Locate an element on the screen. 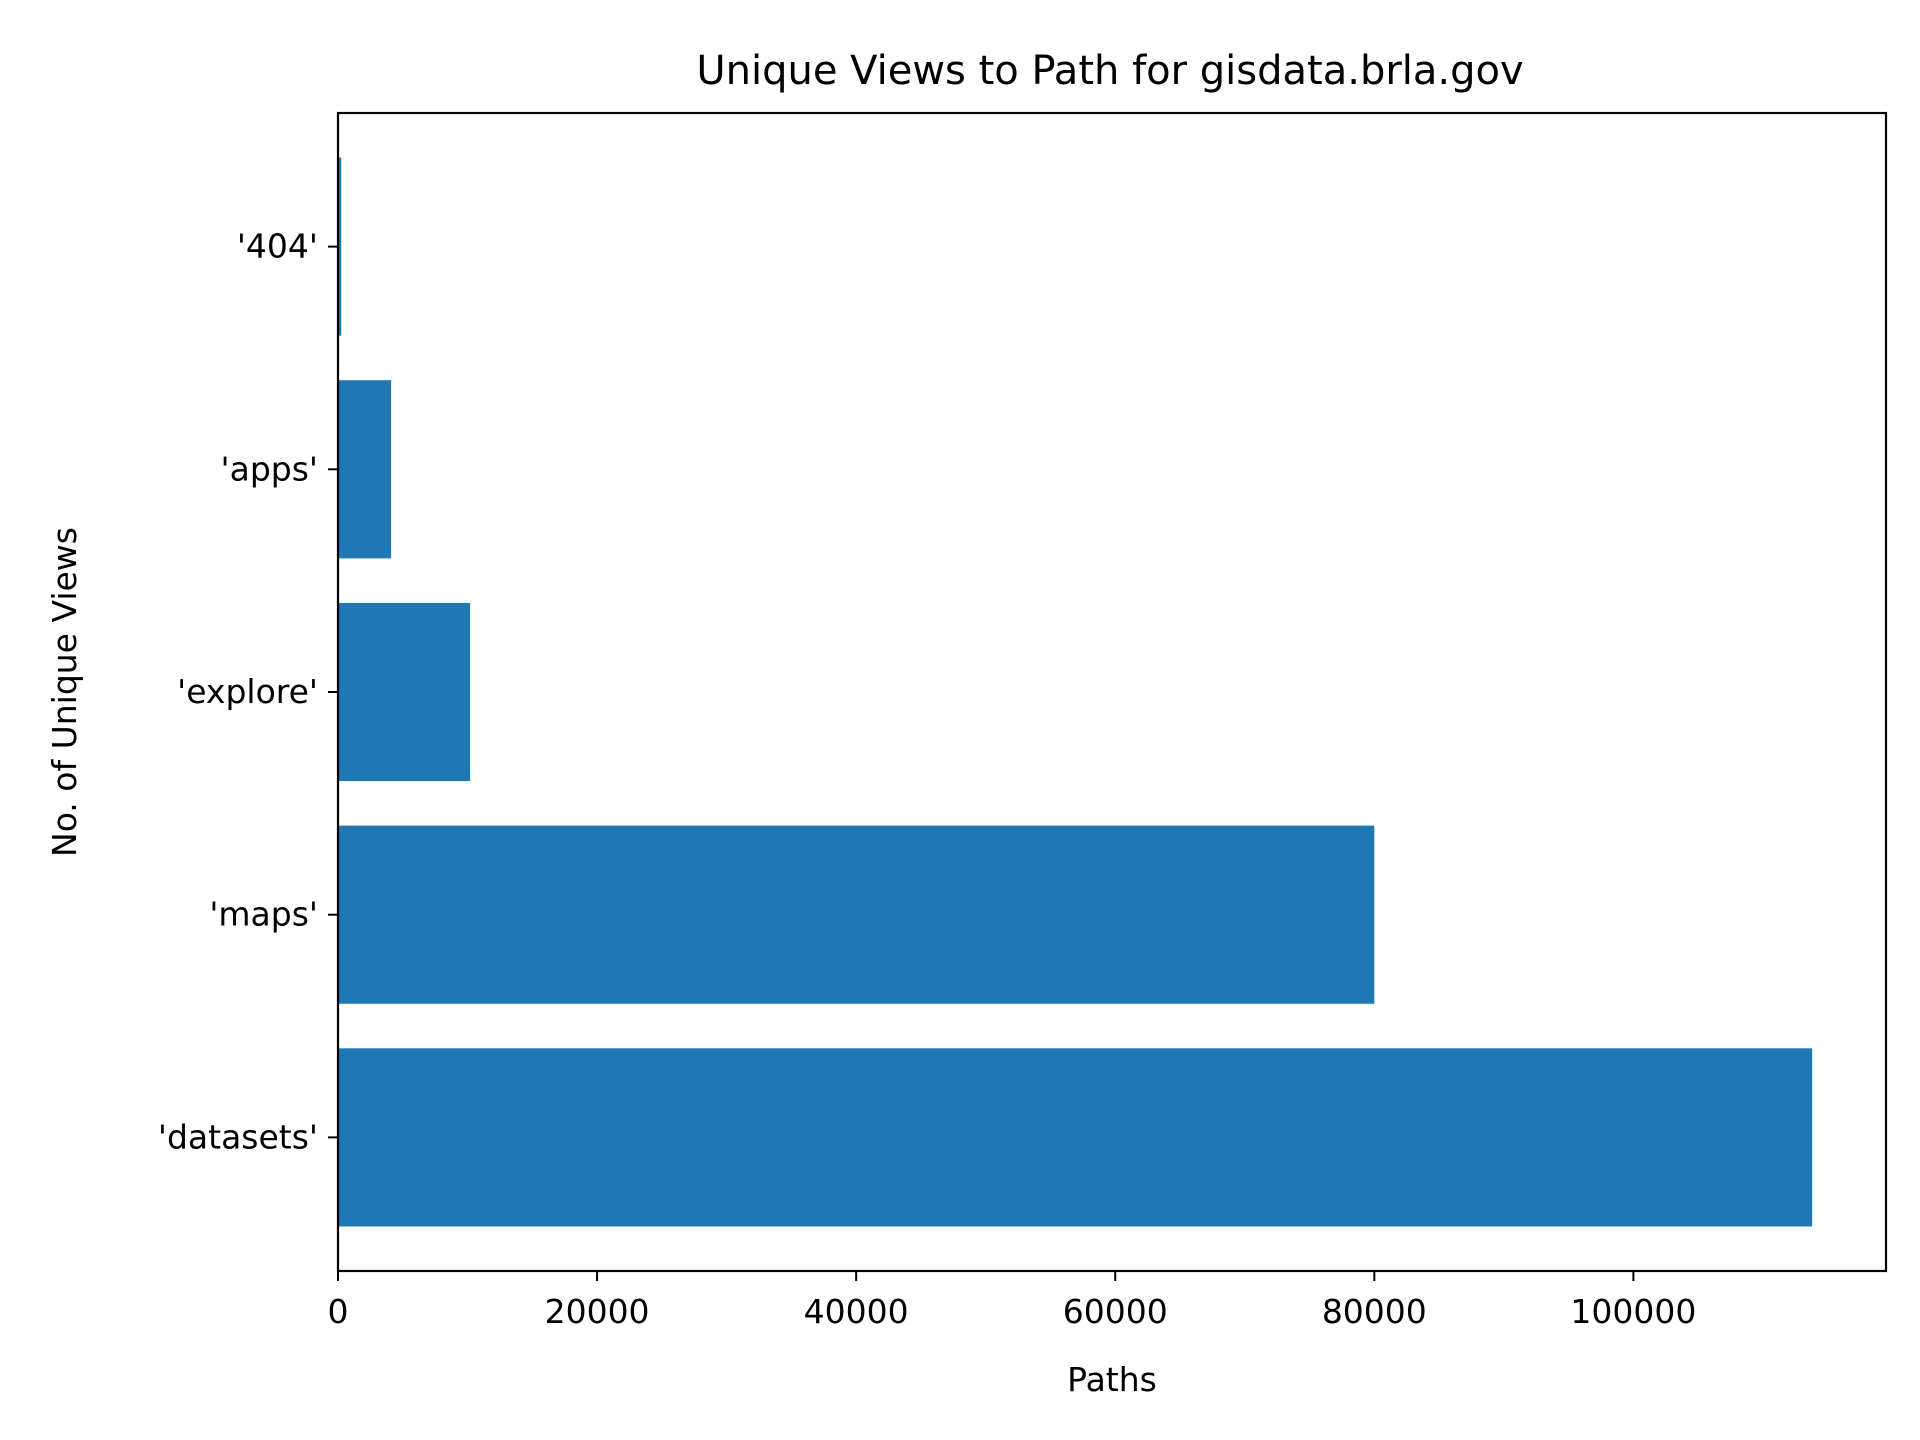 Image resolution: width=1920 pixels, height=1440 pixels. bar-explore is located at coordinates (404, 692).